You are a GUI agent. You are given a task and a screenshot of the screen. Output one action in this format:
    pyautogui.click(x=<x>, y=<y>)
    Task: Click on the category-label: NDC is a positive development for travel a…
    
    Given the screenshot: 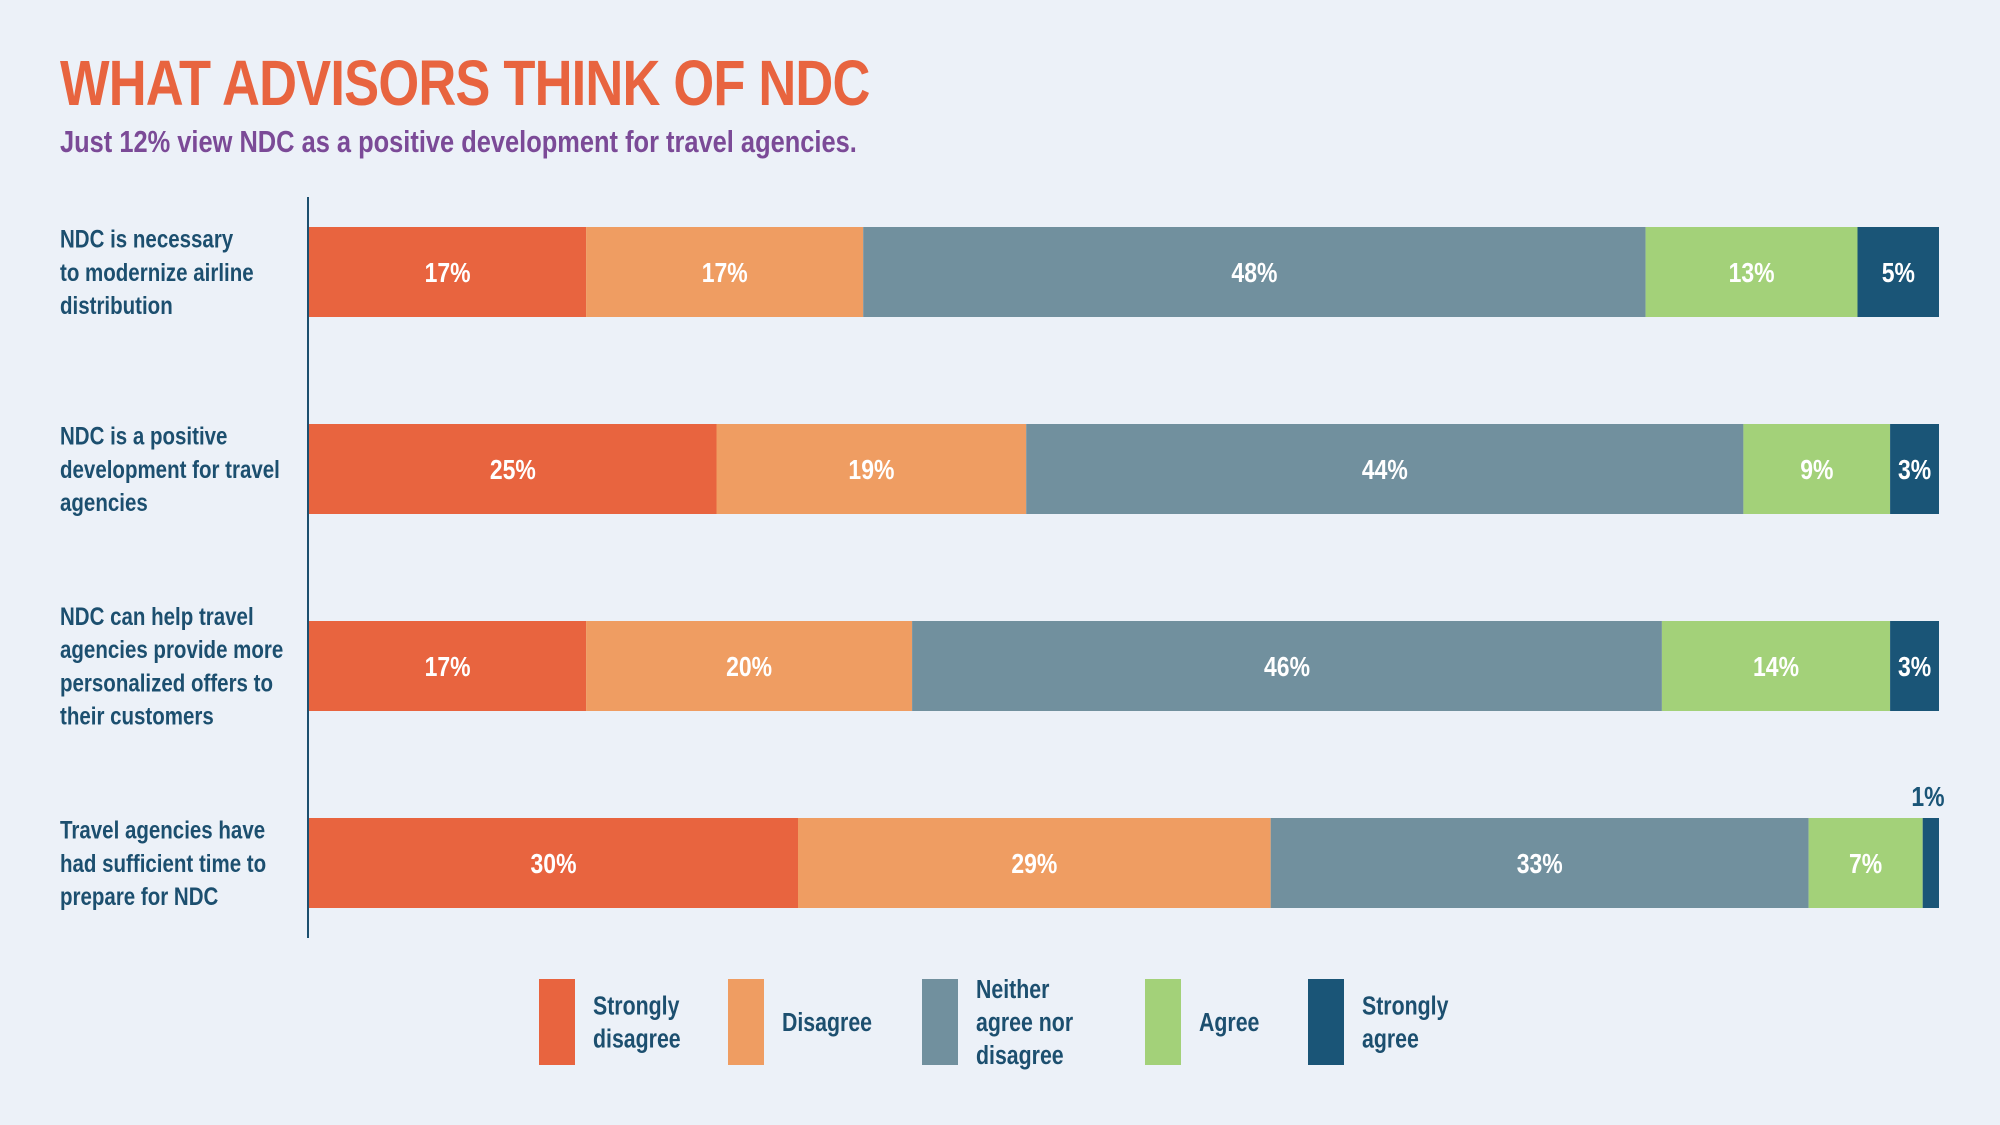 What is the action you would take?
    pyautogui.click(x=170, y=469)
    